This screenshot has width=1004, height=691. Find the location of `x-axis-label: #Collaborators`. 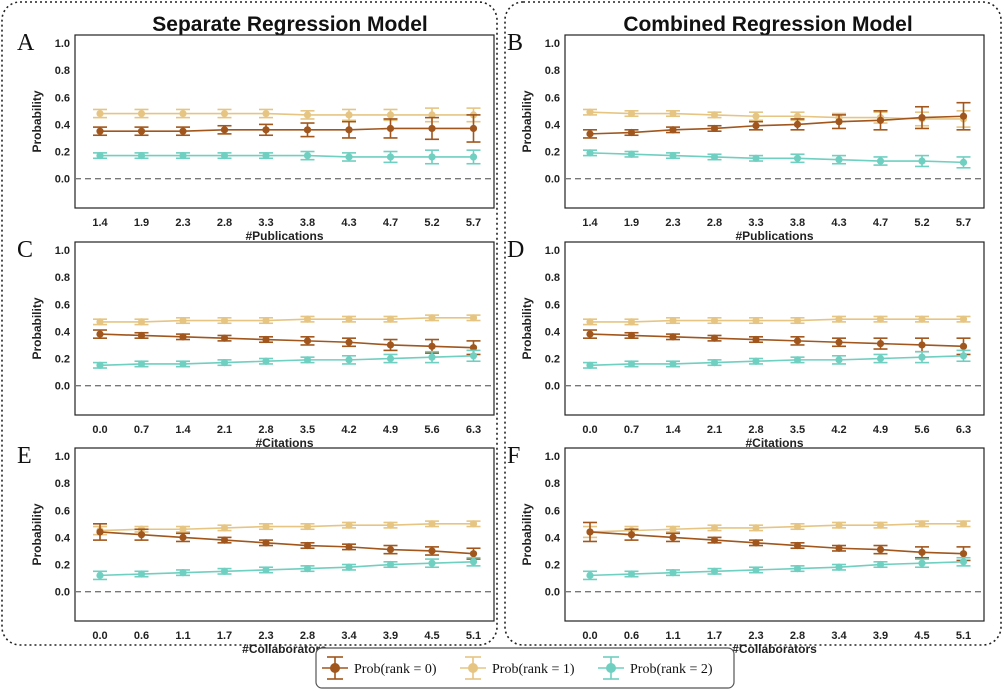

x-axis-label: #Collaborators is located at coordinates (774, 649).